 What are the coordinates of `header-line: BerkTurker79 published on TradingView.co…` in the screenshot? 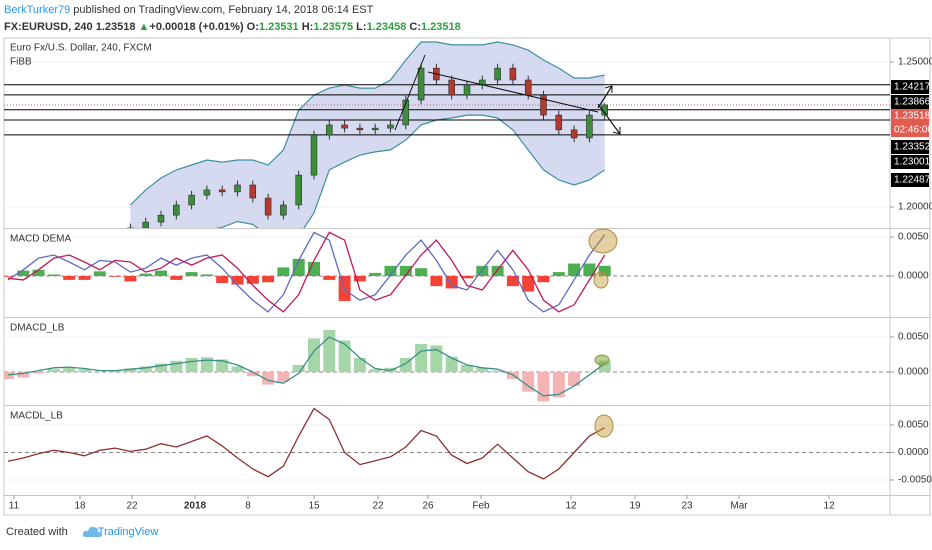 It's located at (232, 10).